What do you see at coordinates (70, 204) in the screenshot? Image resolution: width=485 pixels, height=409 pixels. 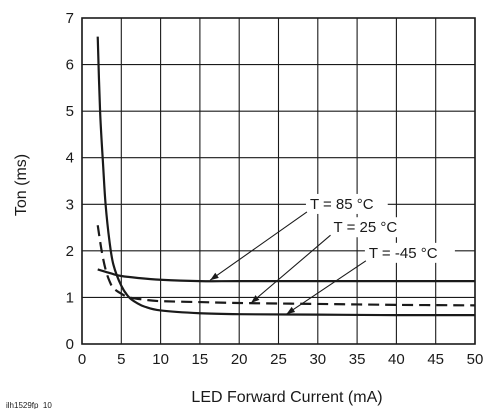 I see `y-tick-label: 3` at bounding box center [70, 204].